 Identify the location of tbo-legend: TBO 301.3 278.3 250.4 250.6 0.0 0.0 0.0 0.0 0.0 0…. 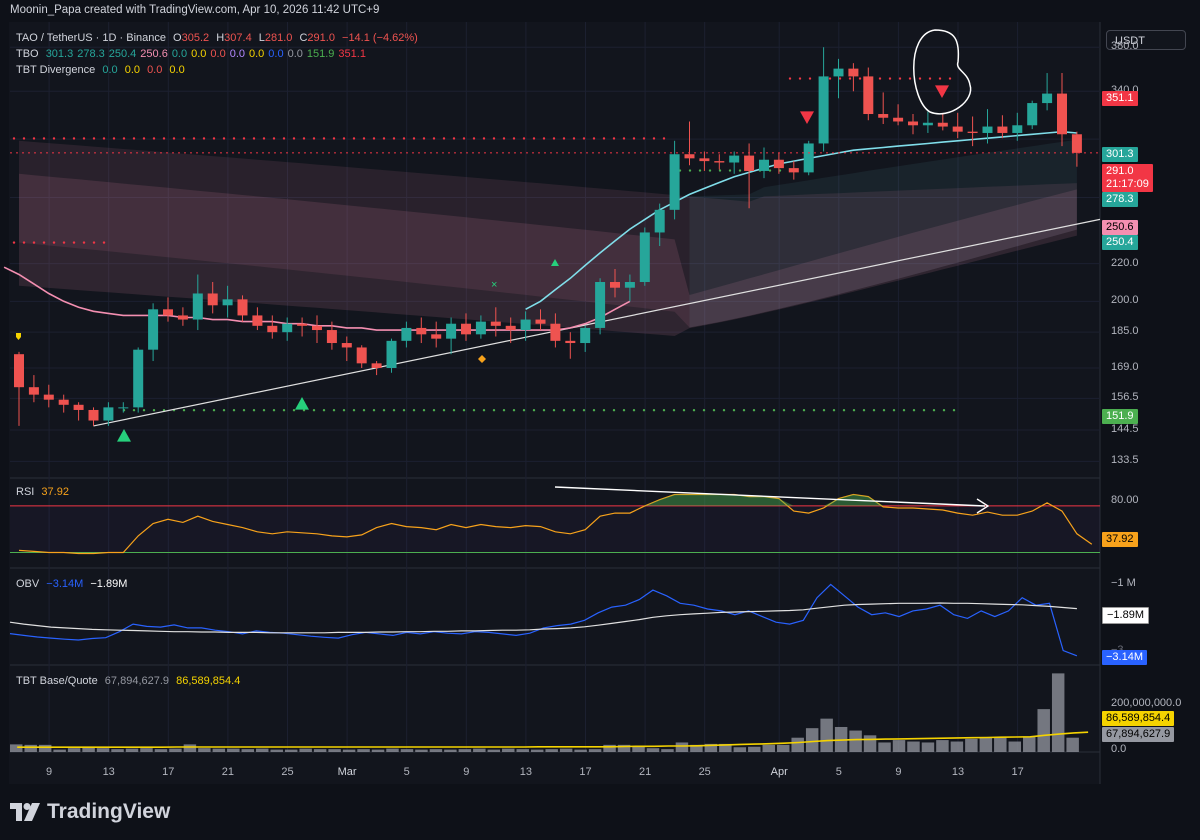
(195, 54).